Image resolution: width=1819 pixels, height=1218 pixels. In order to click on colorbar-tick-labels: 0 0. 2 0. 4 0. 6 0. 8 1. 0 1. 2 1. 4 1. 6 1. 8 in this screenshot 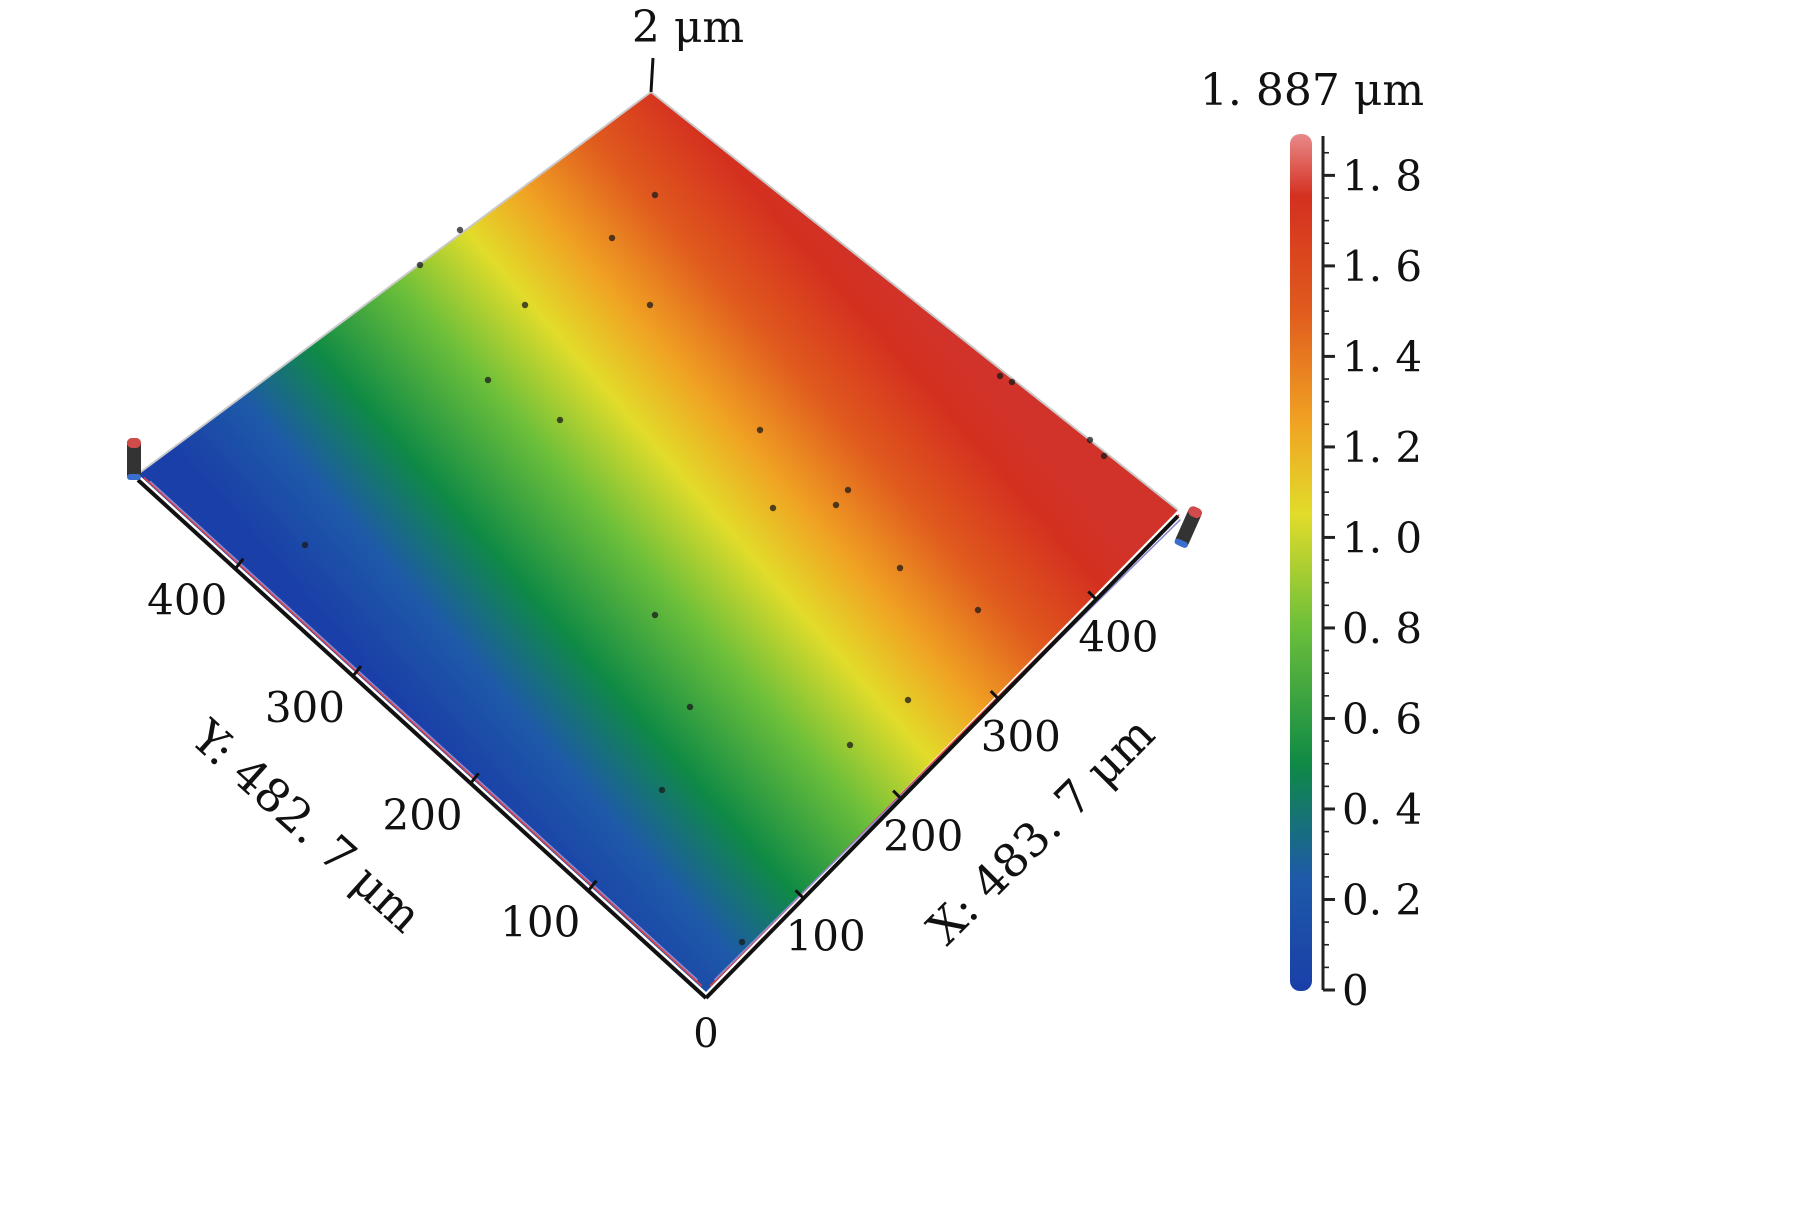, I will do `click(1382, 583)`.